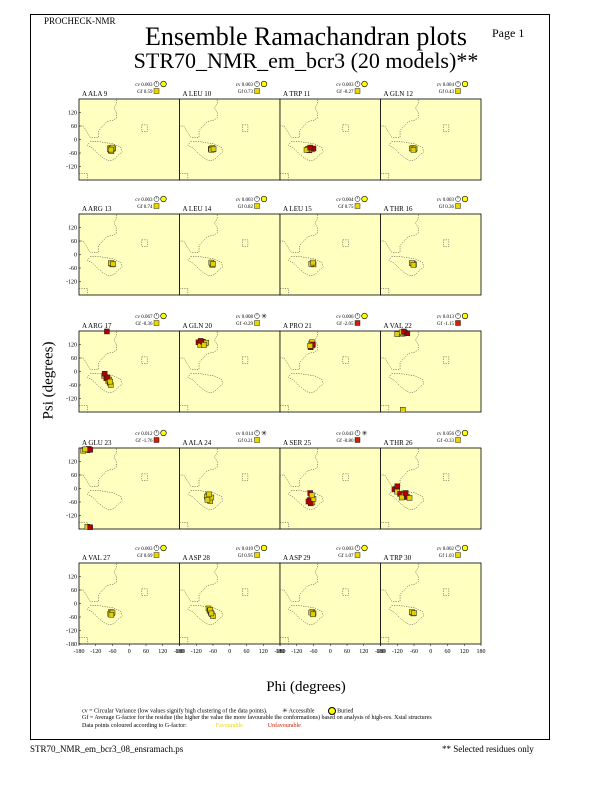  Describe the element at coordinates (297, 558) in the screenshot. I see `panel-residue-label: A ASP 29` at that location.